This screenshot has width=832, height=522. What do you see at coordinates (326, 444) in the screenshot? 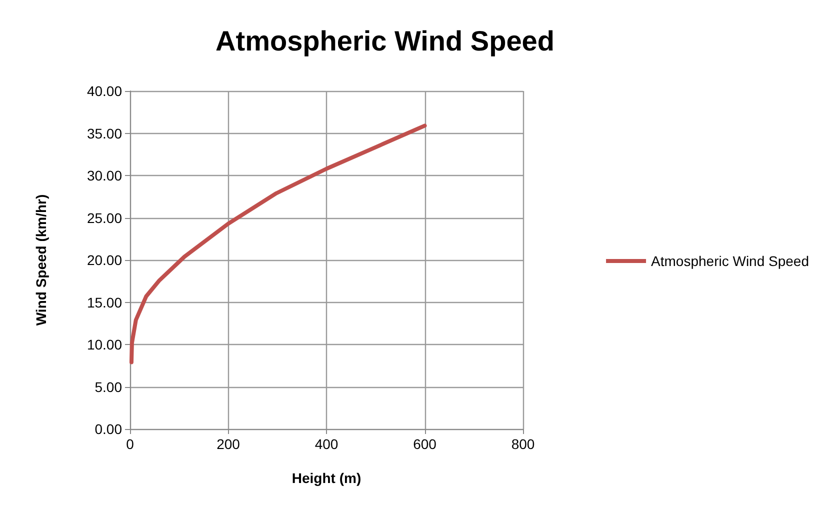
I see `x-tick-label: 400` at bounding box center [326, 444].